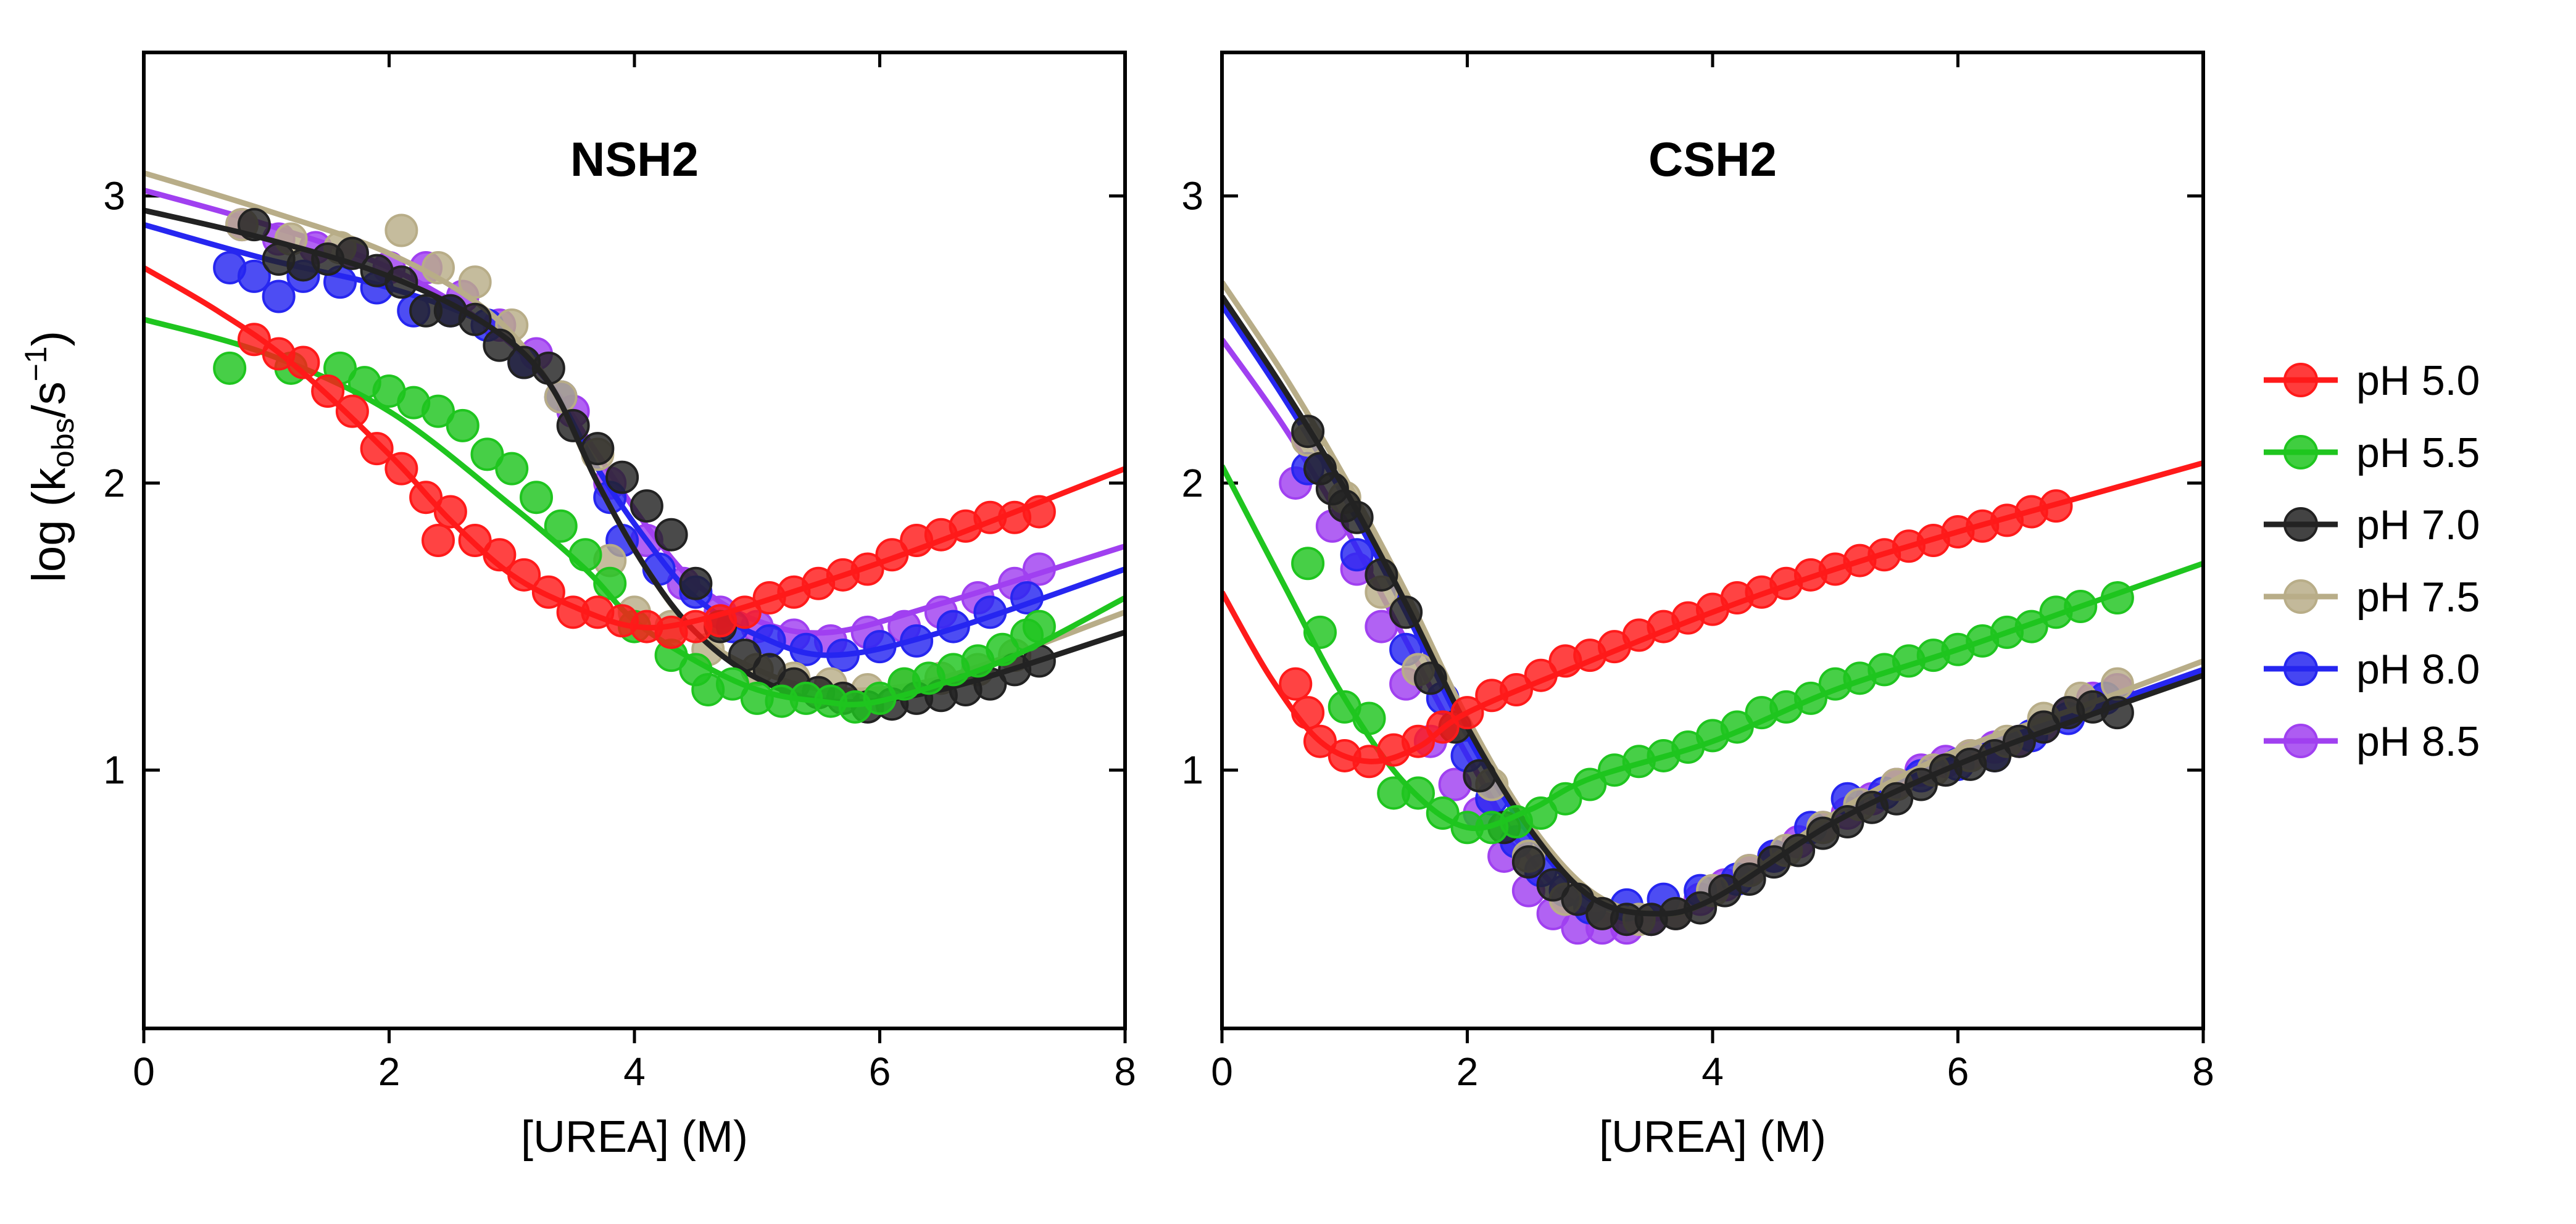  I want to click on y-axis-label-sub: obs, so click(63, 443).